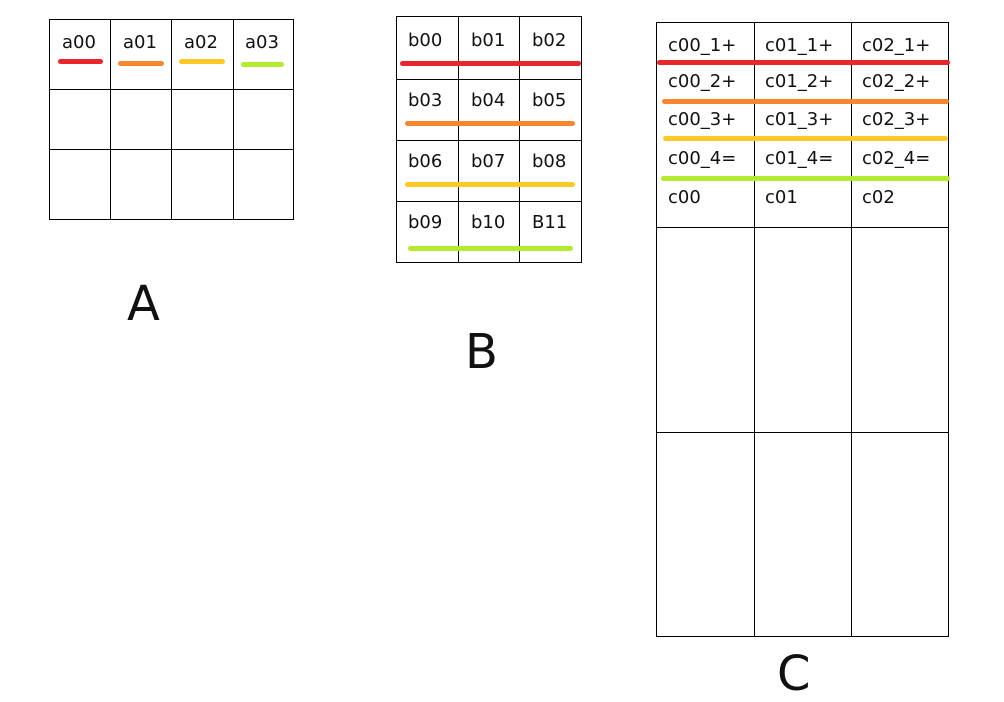 The height and width of the screenshot is (702, 1004). I want to click on grid-b-cell-b08: b08, so click(549, 161).